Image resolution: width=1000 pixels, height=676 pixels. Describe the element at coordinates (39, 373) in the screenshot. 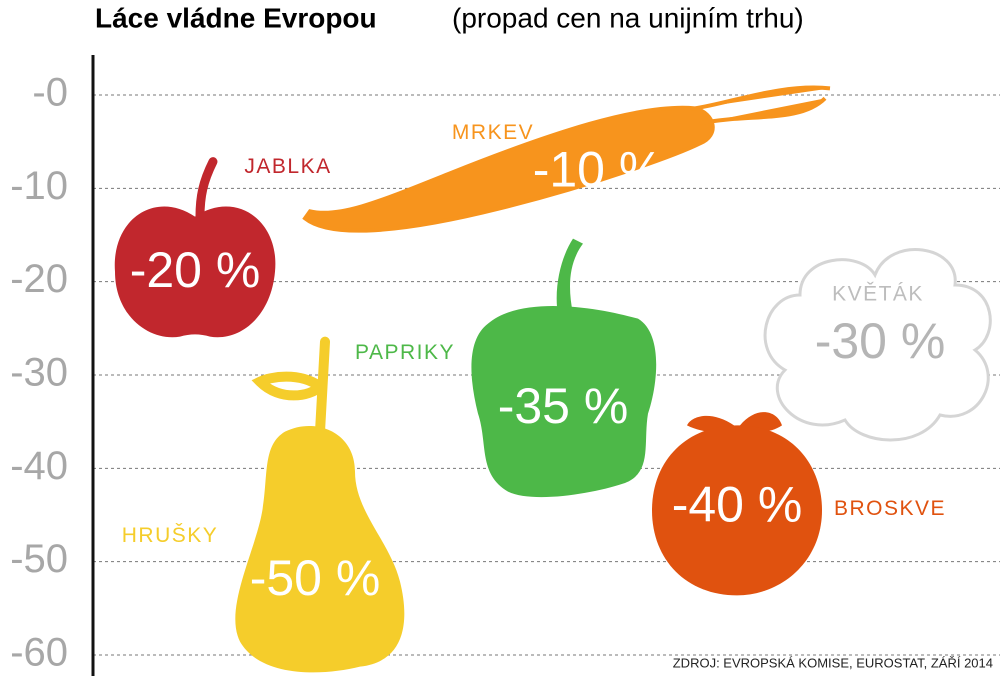

I see `y-tick-label: -30` at that location.